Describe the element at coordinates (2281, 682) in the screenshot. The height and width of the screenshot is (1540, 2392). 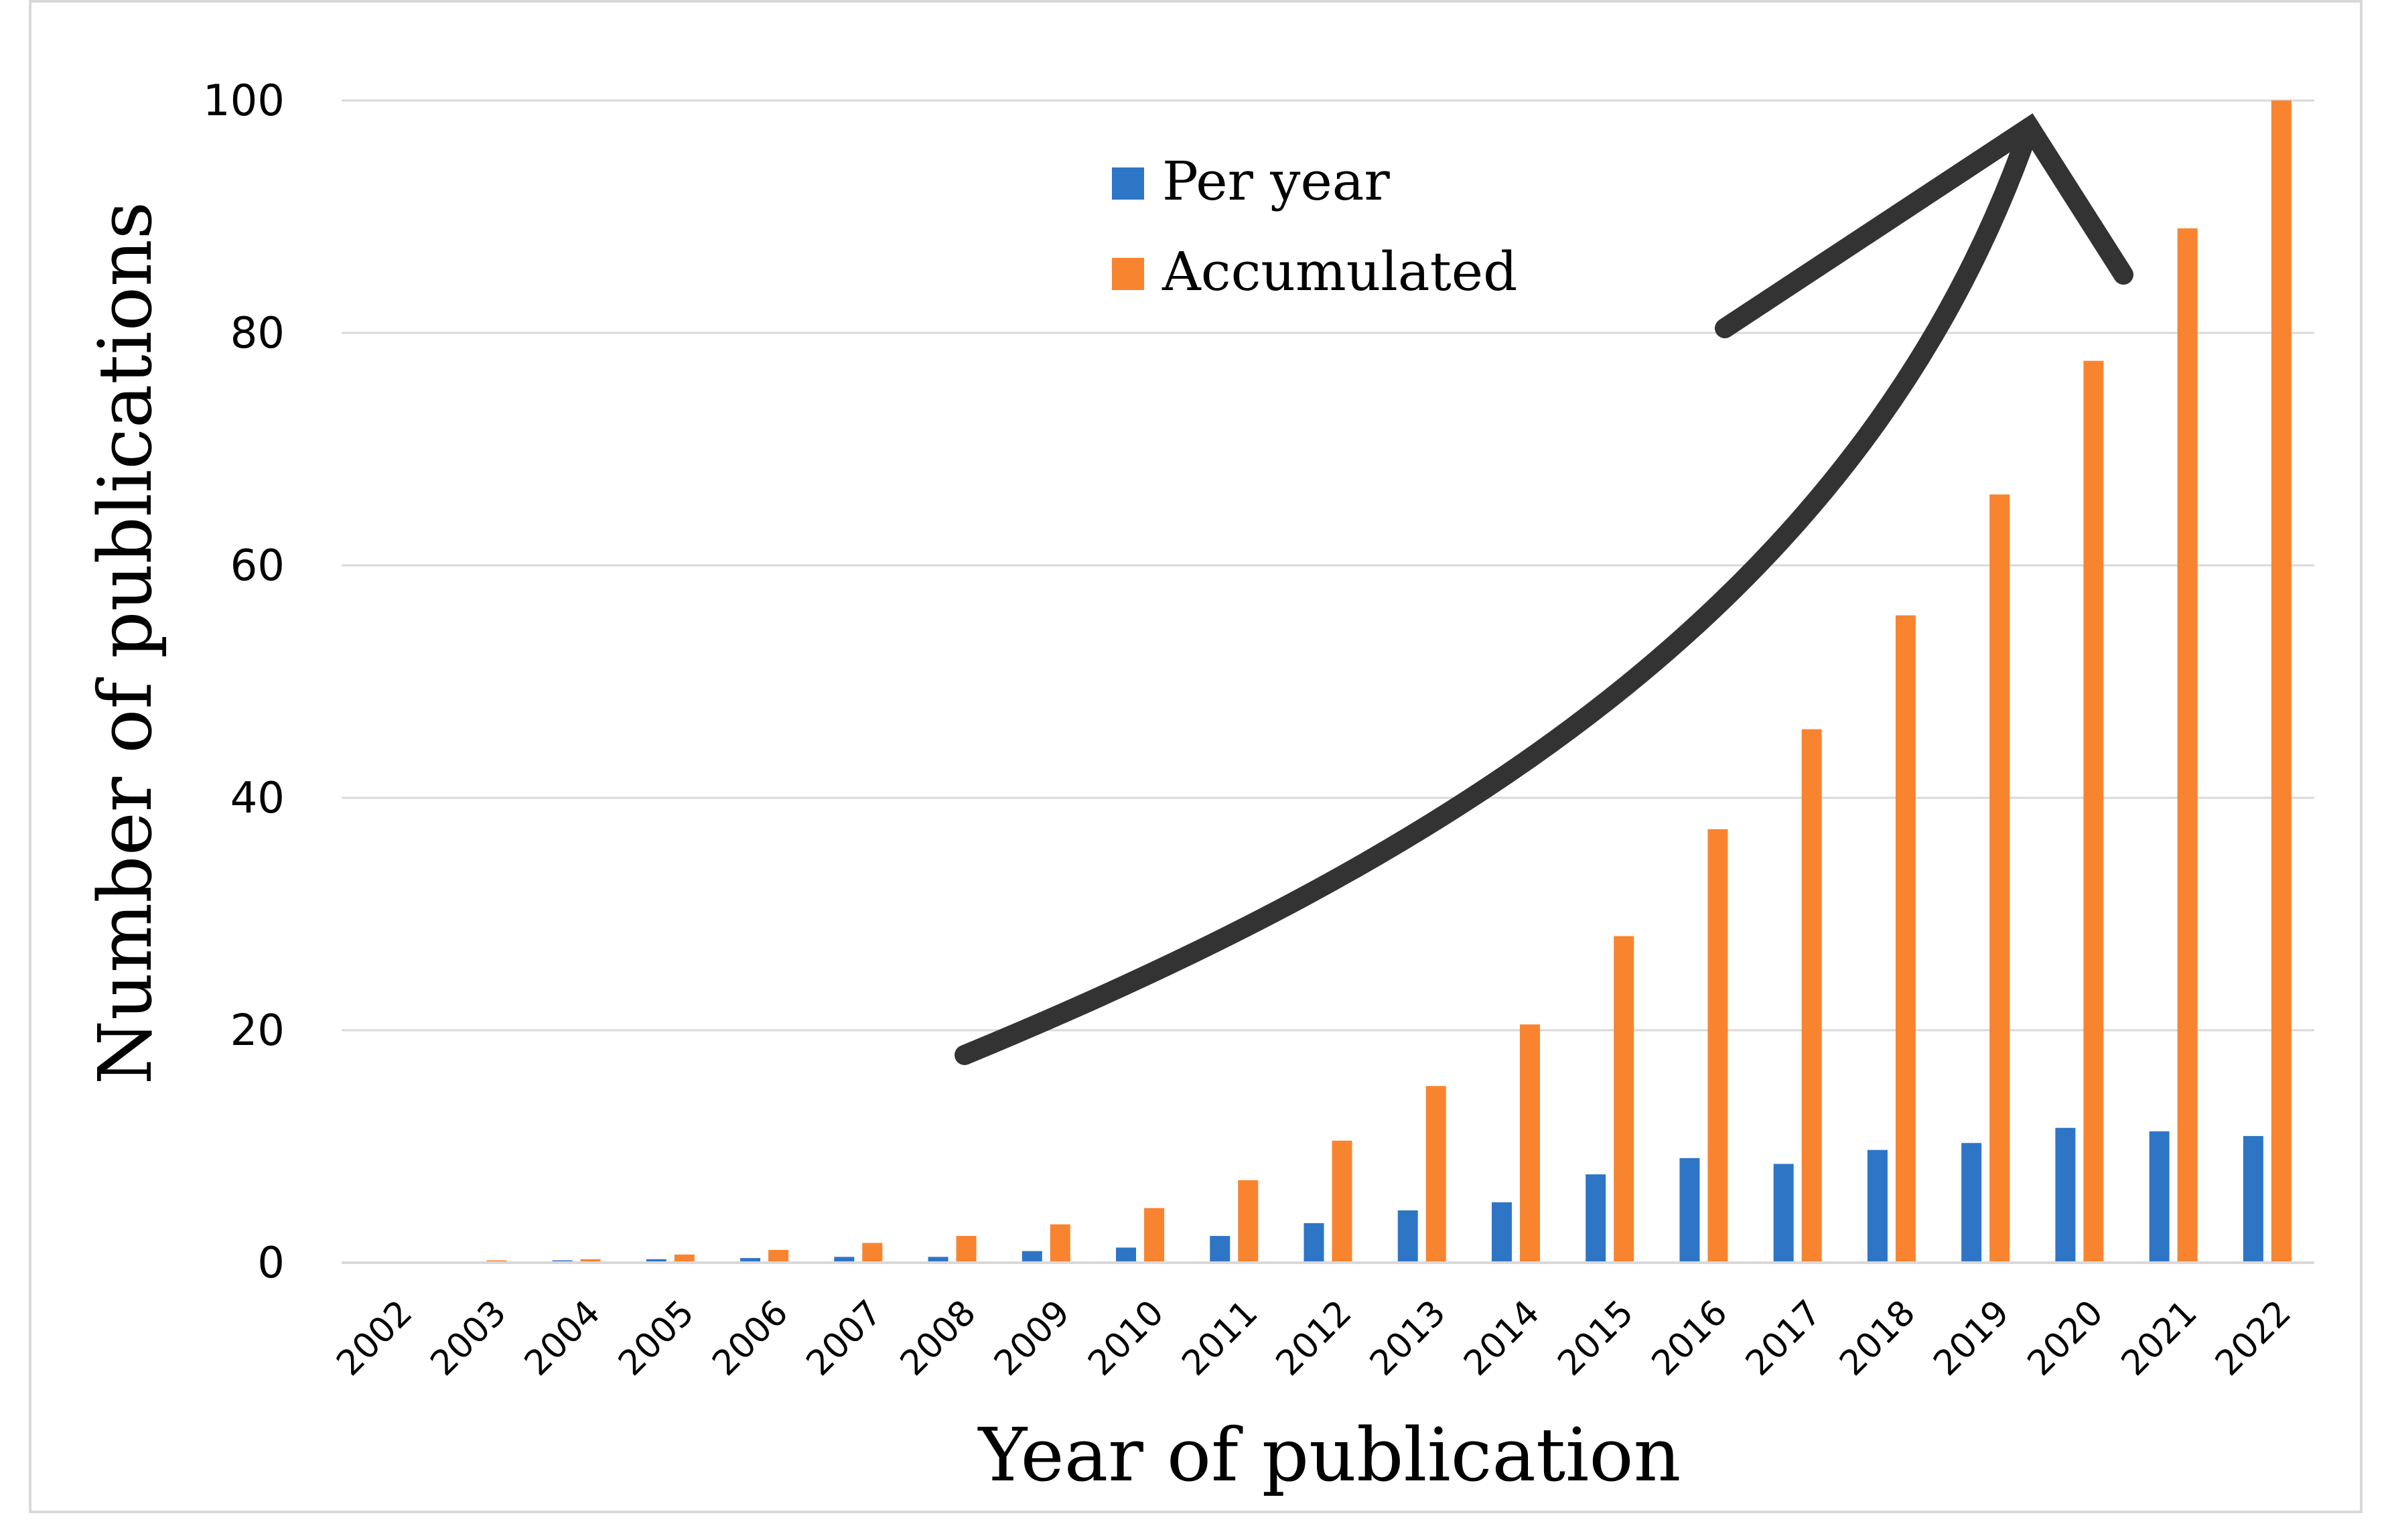
I see `bar-accumulated-2022` at that location.